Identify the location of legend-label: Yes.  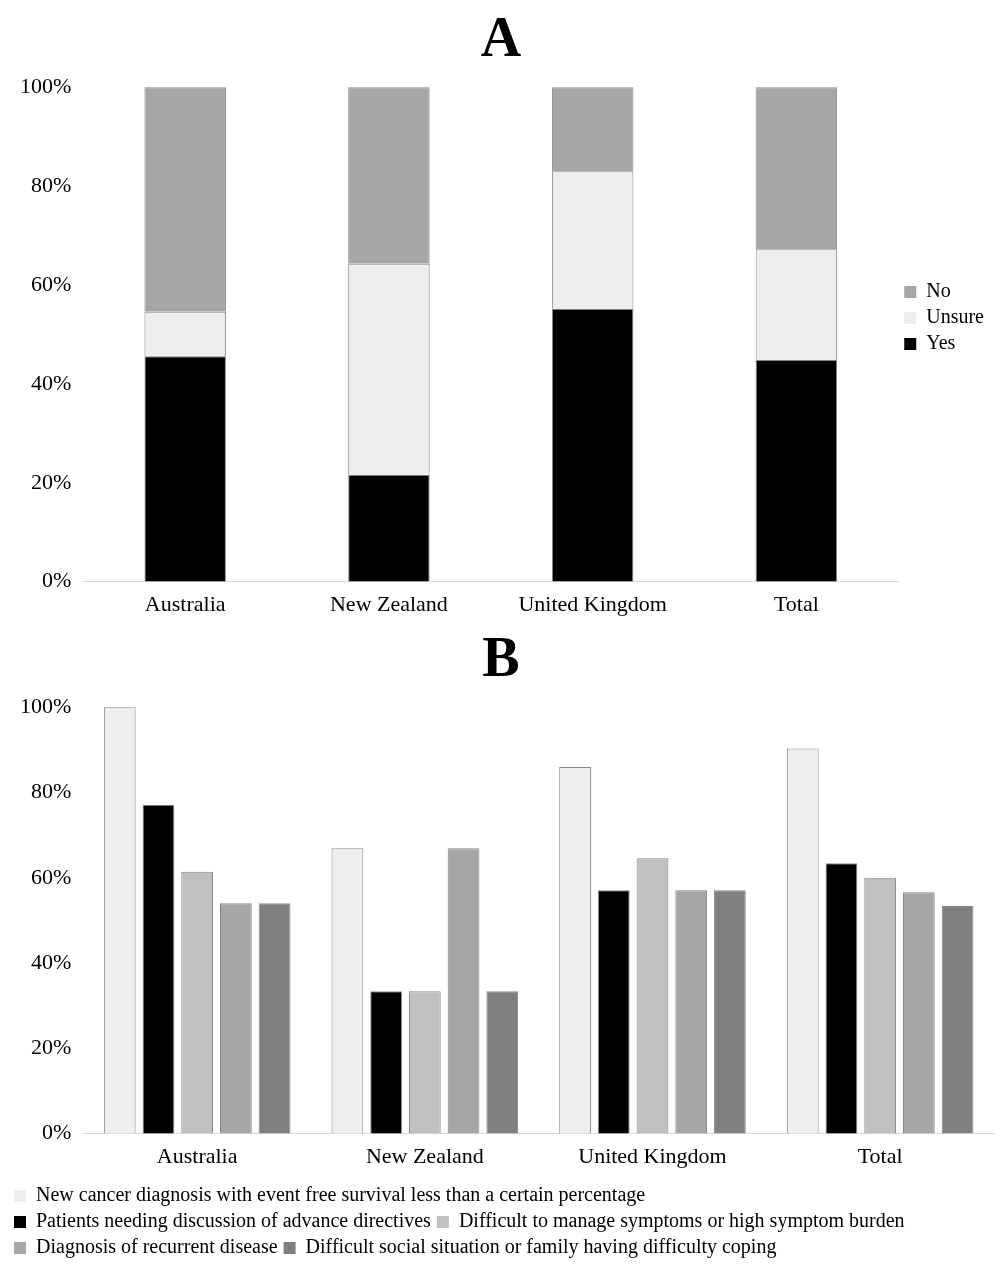
(941, 342).